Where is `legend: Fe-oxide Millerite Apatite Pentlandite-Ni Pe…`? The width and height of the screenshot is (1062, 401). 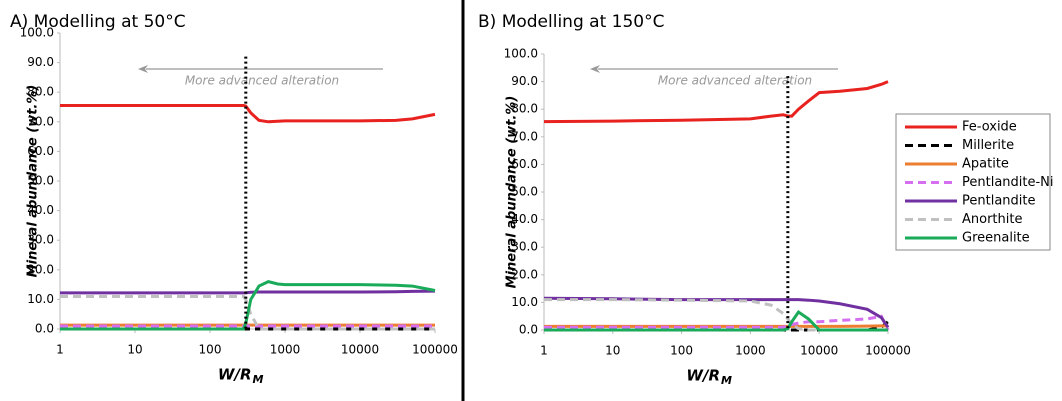
legend: Fe-oxide Millerite Apatite Pentlandite-Ni Pe… is located at coordinates (979, 183).